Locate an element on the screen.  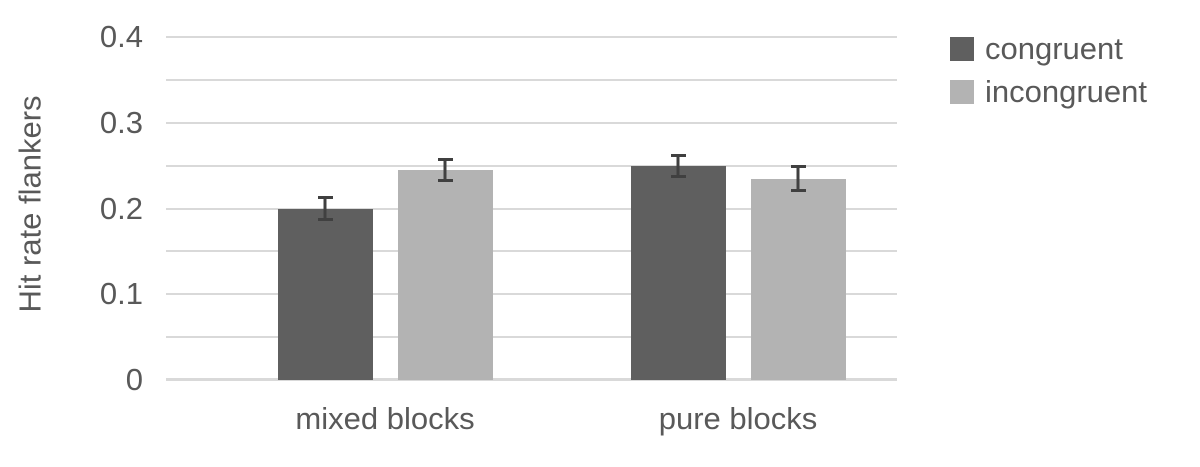
legend-swatch-congruent-icon is located at coordinates (962, 48).